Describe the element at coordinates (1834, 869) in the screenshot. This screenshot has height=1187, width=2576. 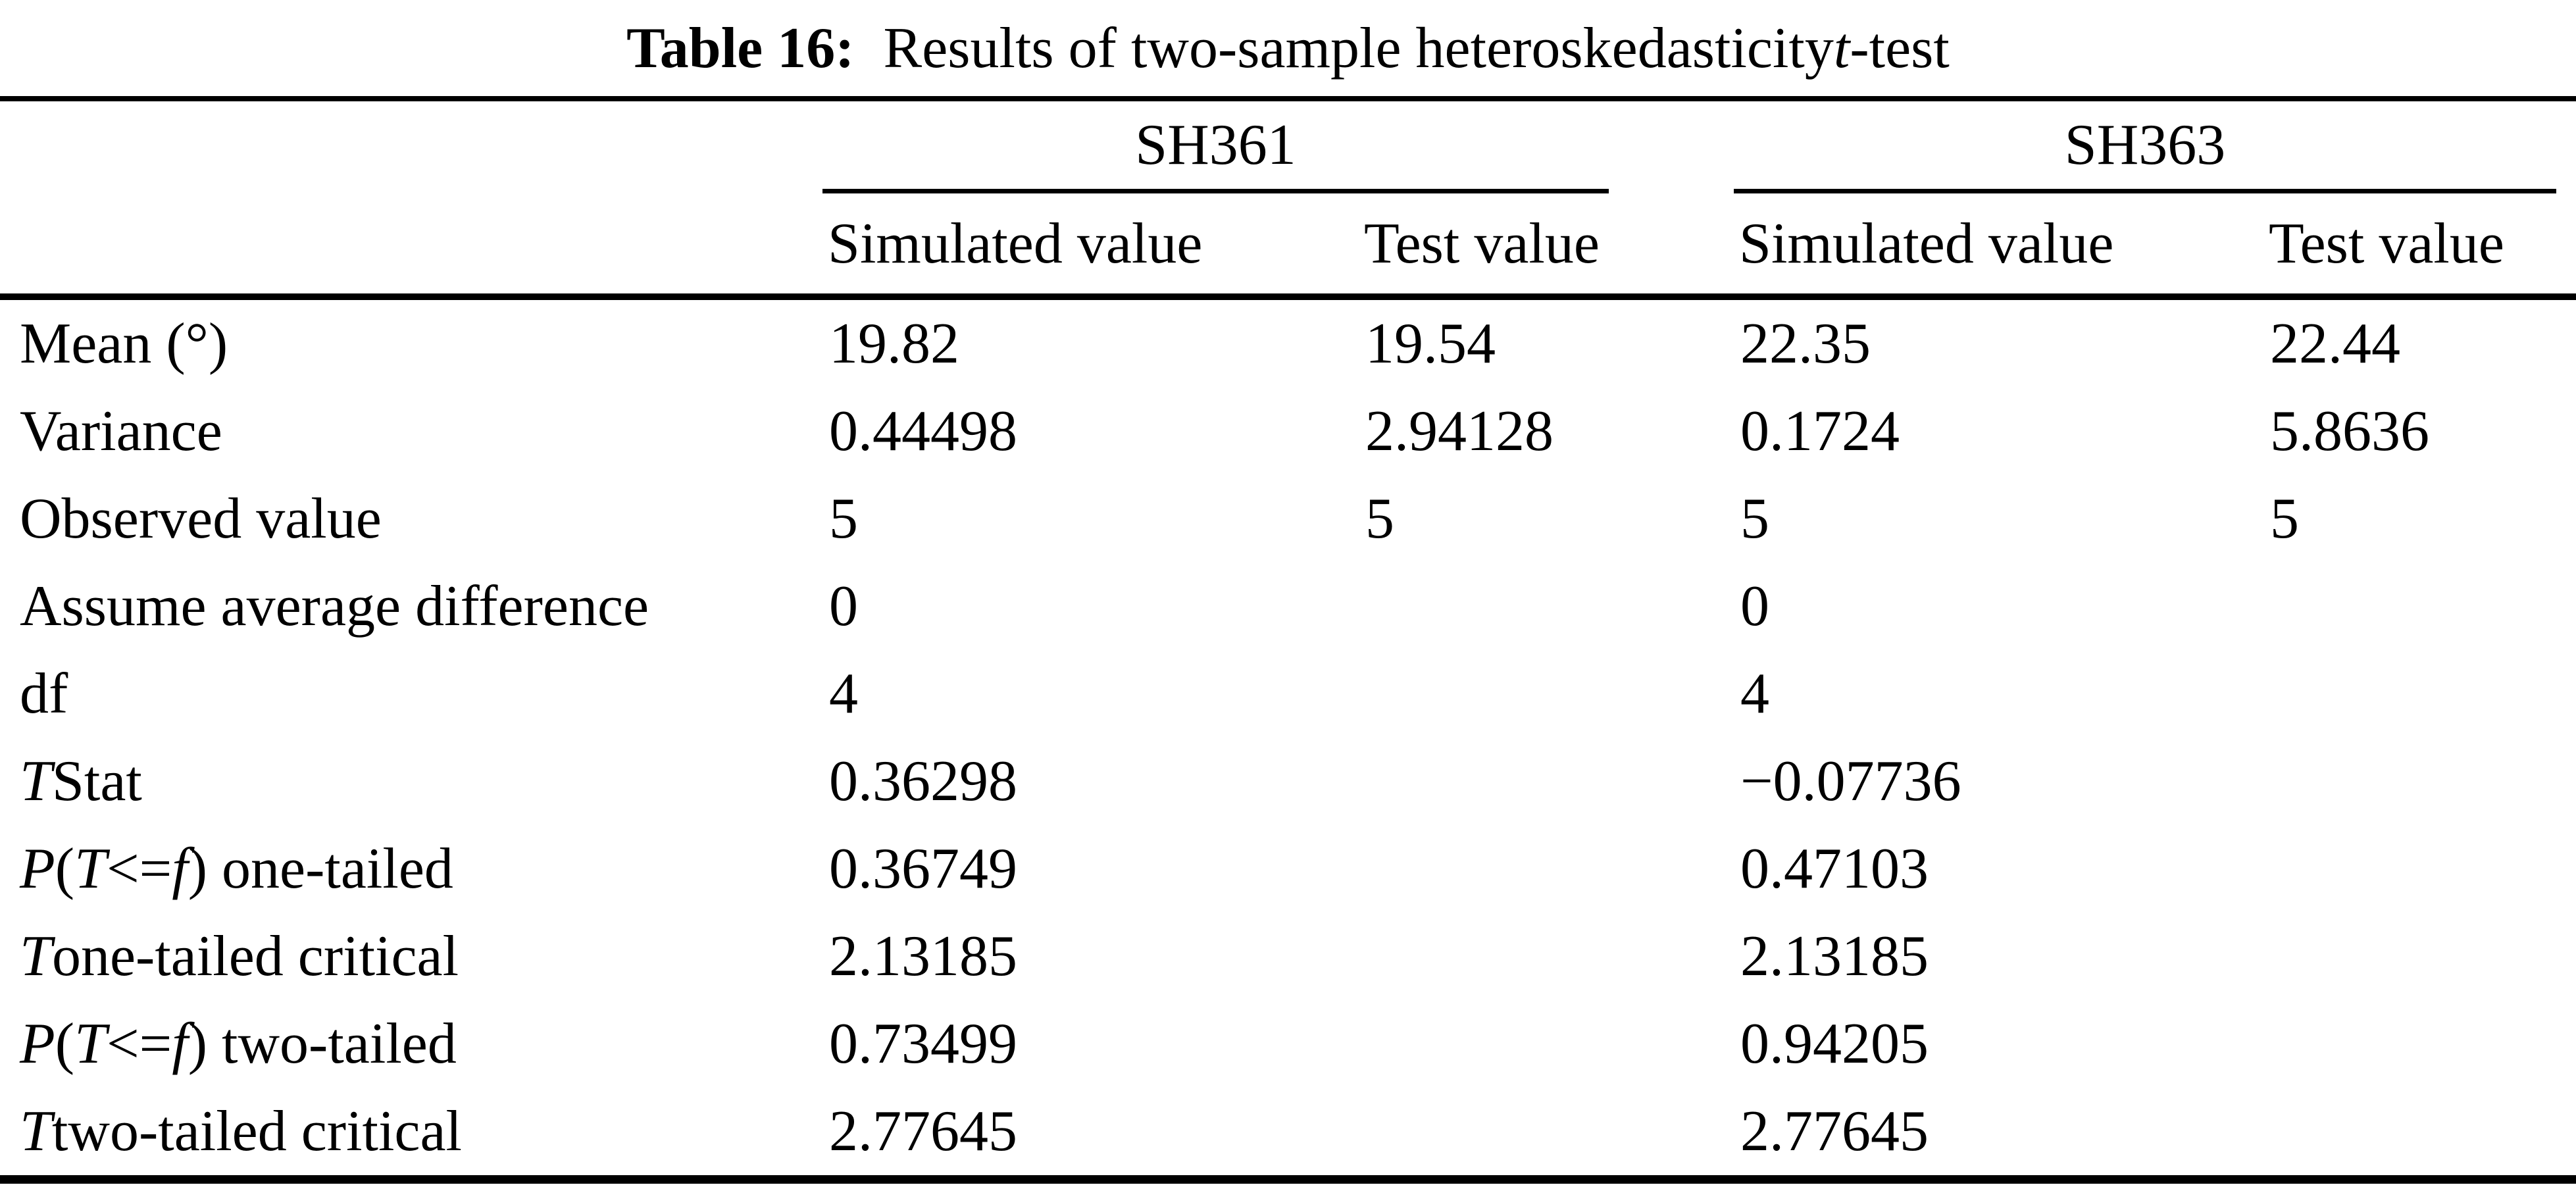
I see `cell-value: 0.47103` at that location.